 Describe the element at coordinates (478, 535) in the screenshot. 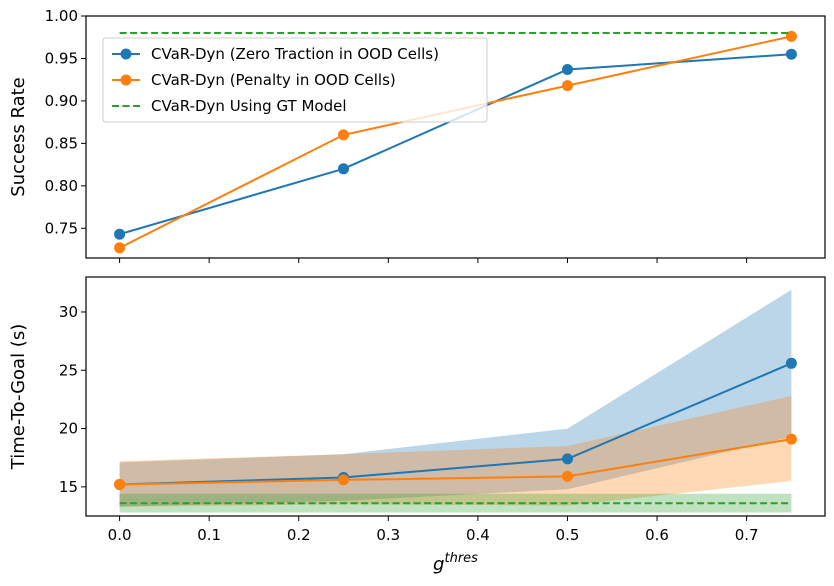

I see `x-tick-label: 0.4` at that location.